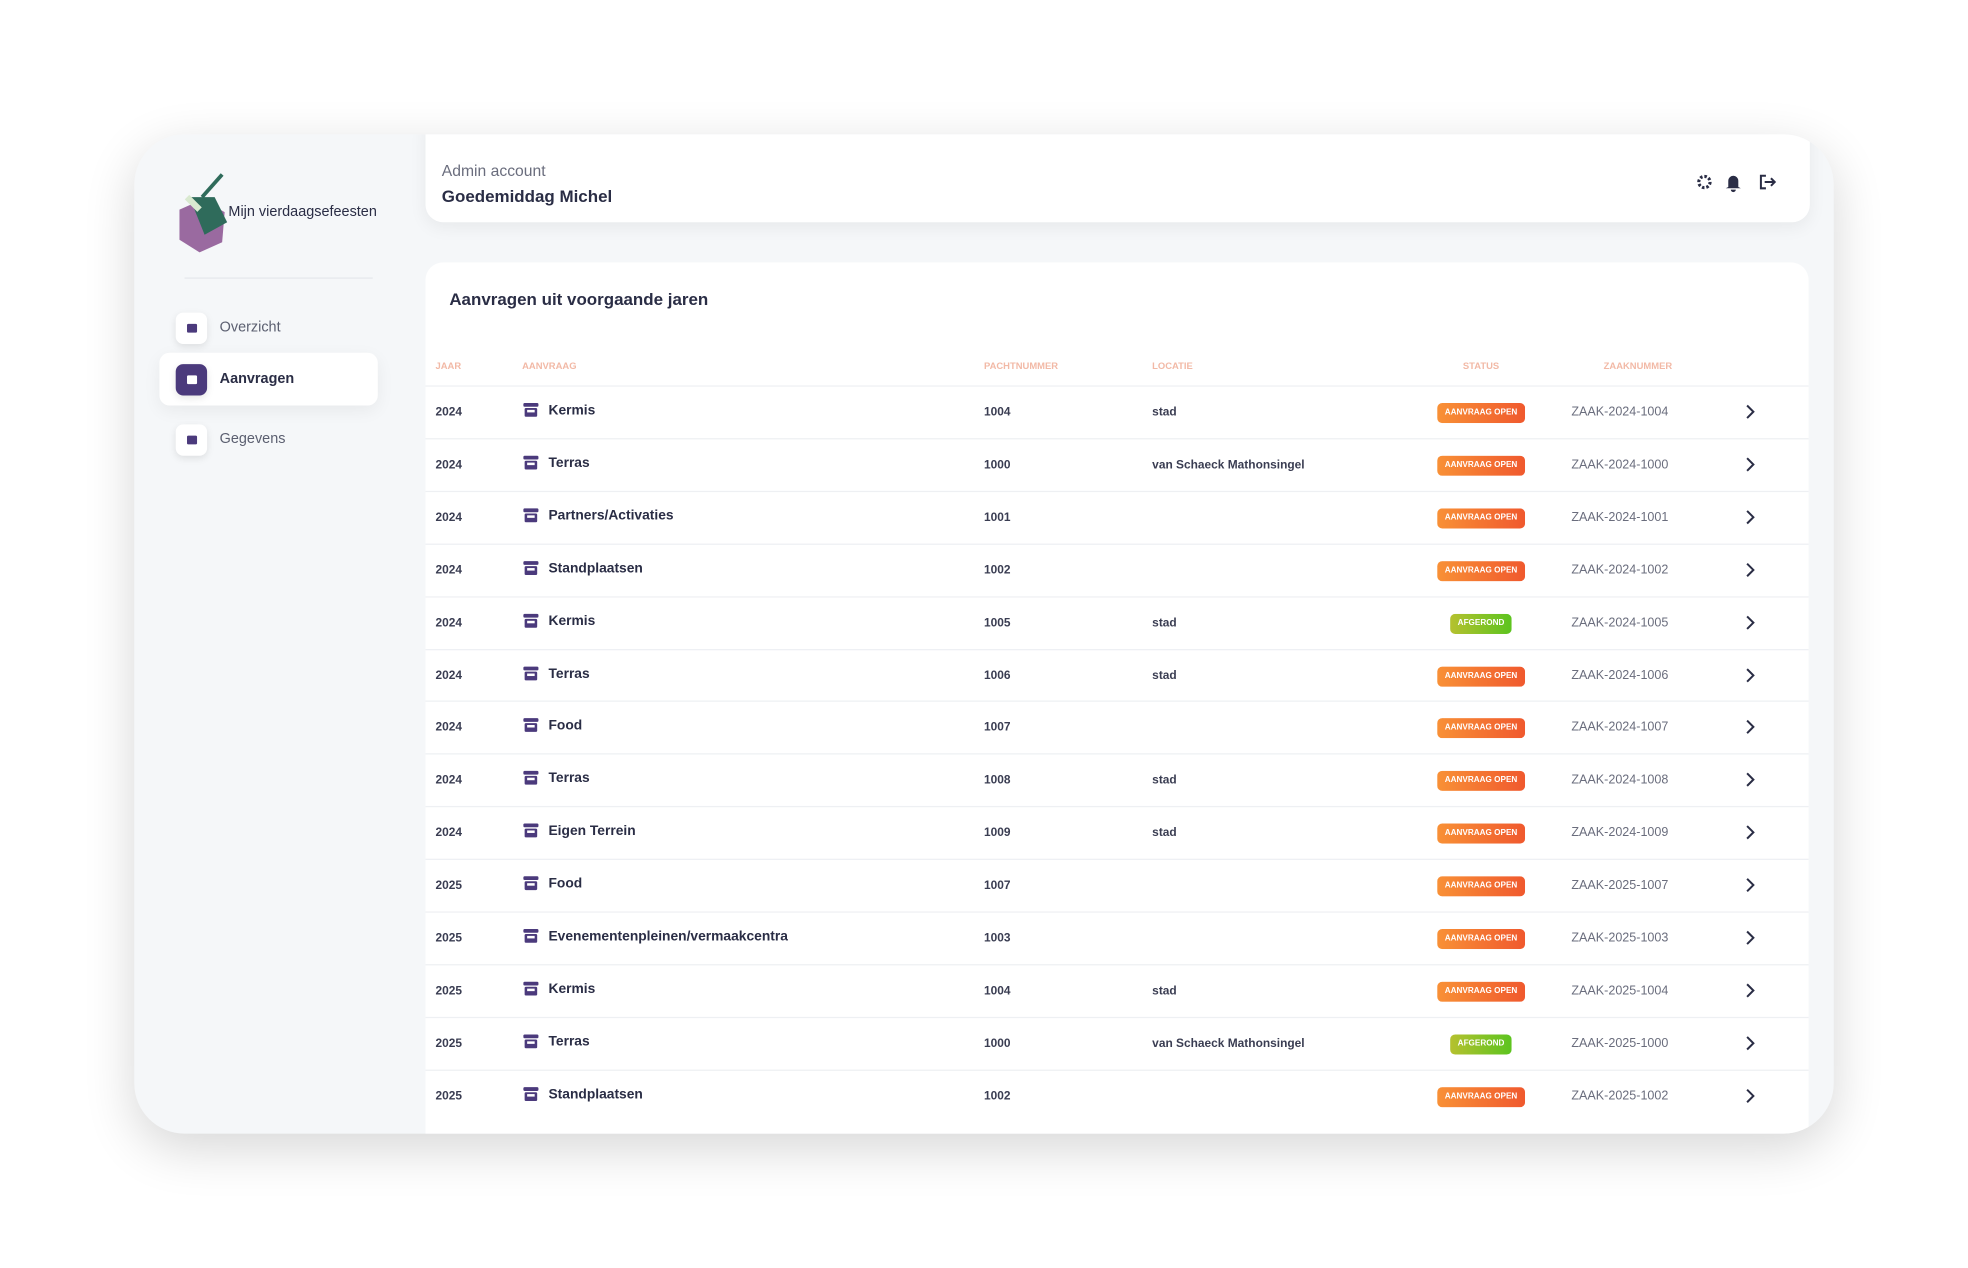 The height and width of the screenshot is (1268, 1968). Describe the element at coordinates (1117, 622) in the screenshot. I see `table-row: 2024 Kermis 1005 stad AFGEROND ZAAK-2024-1005` at that location.